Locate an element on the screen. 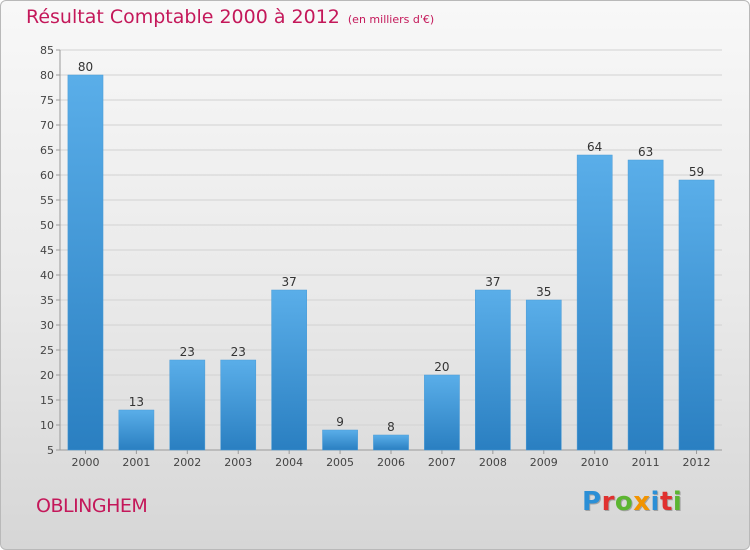 This screenshot has height=550, width=750. data-label: 35 is located at coordinates (543, 292).